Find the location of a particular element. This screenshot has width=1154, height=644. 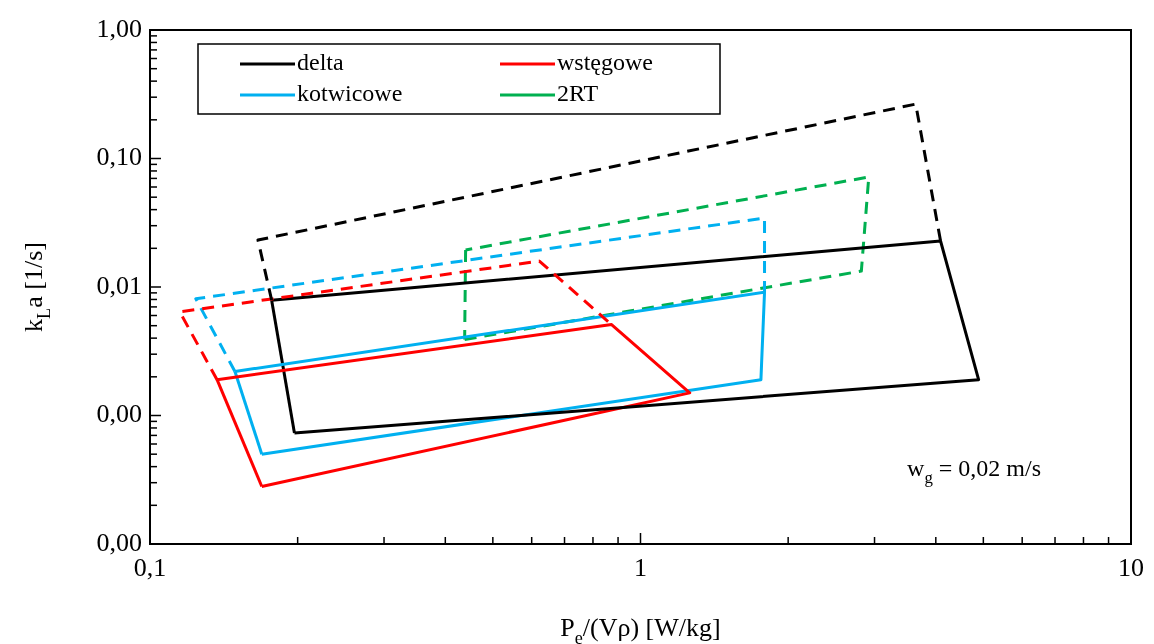

y-axis-title: kLa [1/s] is located at coordinates (36, 287).